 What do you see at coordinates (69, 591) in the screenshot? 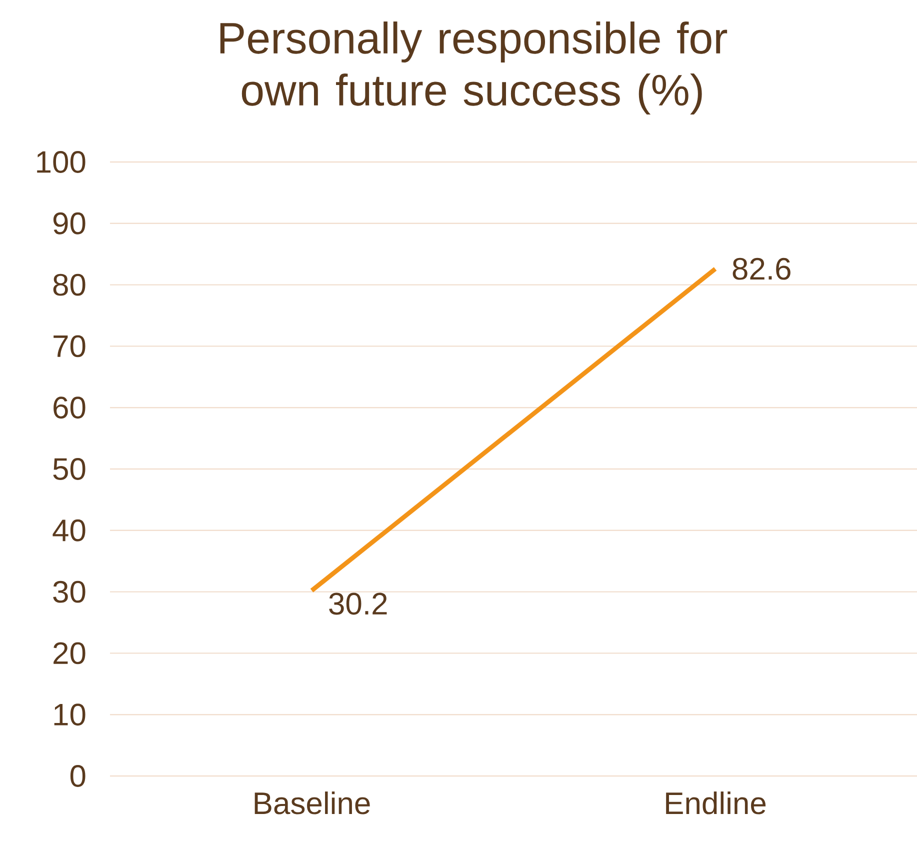
I see `y-tick-label: 30` at bounding box center [69, 591].